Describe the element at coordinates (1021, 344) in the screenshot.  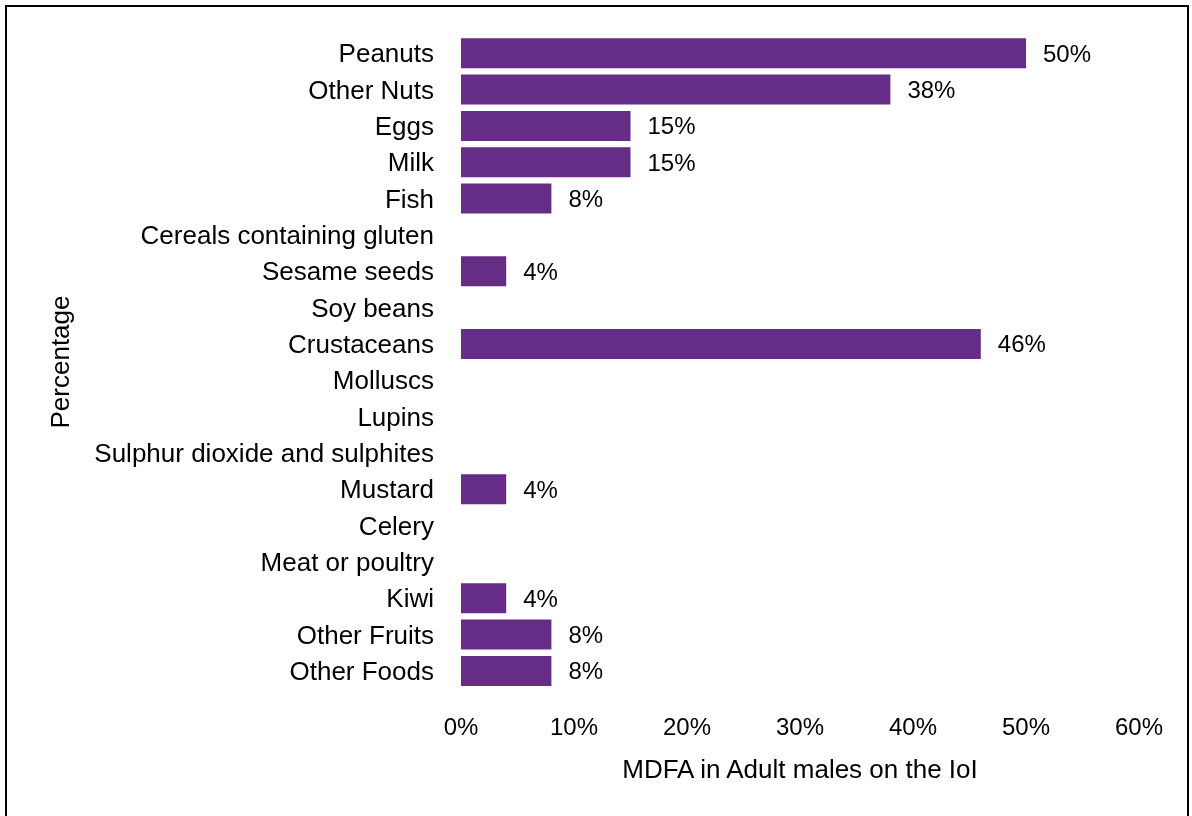
I see `data-label: 46%` at that location.